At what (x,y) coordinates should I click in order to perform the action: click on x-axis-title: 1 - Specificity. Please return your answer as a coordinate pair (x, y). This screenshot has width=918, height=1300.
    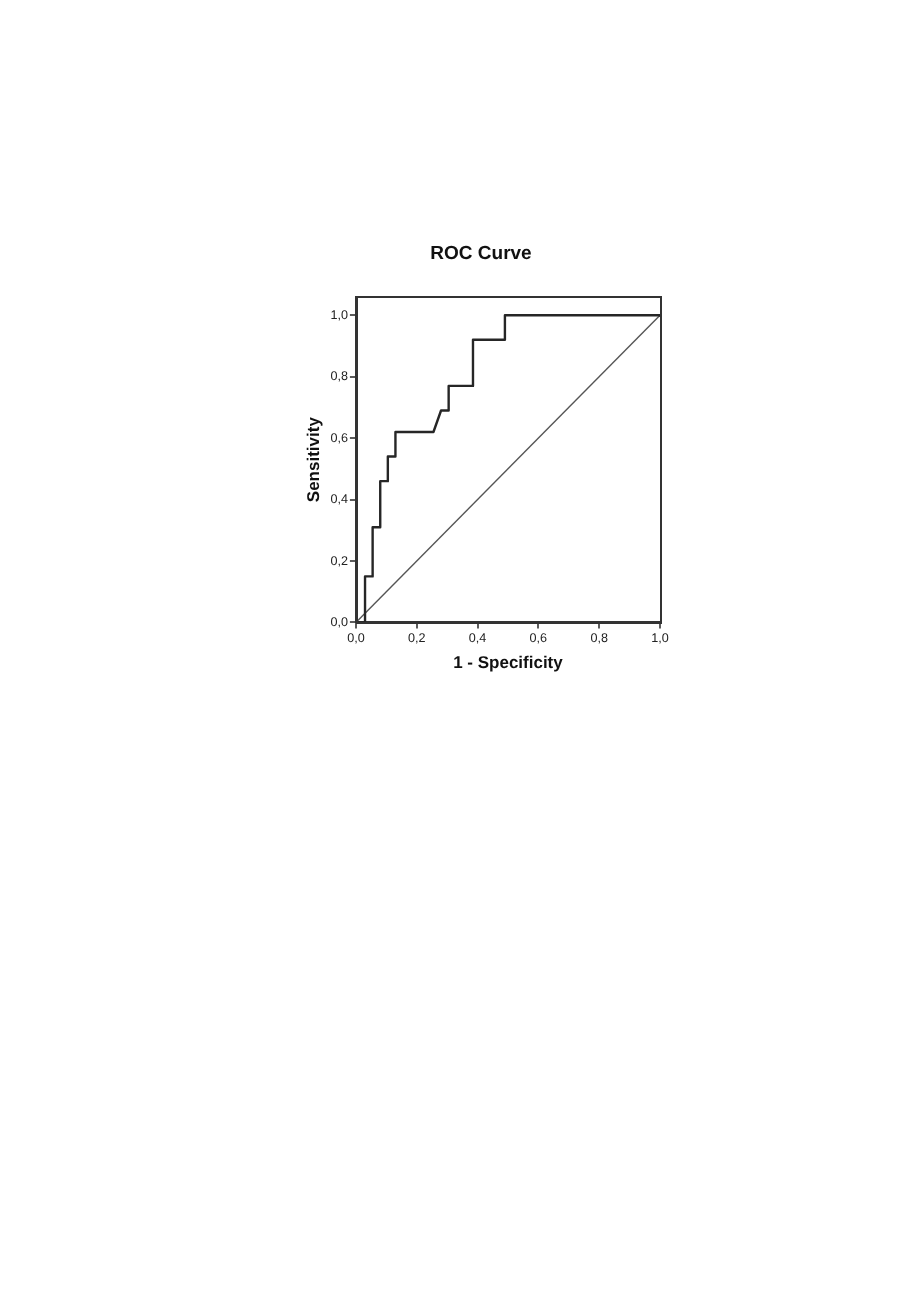
    Looking at the image, I should click on (508, 662).